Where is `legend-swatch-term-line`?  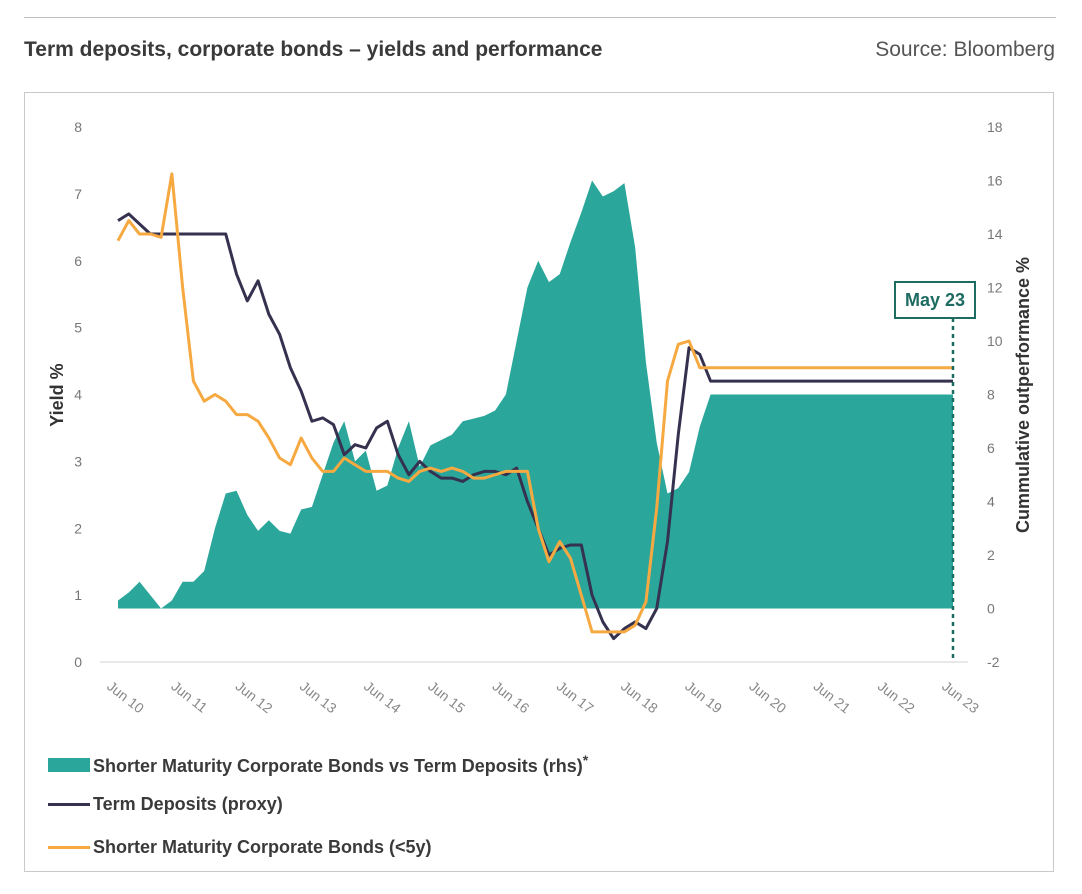 legend-swatch-term-line is located at coordinates (69, 804).